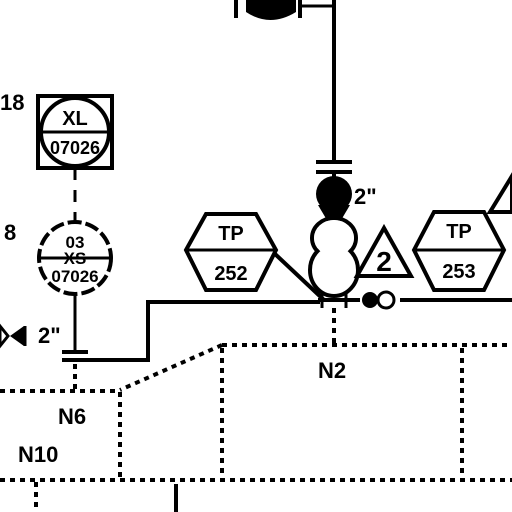  What do you see at coordinates (358, 300) in the screenshot?
I see `pipe-connectors` at bounding box center [358, 300].